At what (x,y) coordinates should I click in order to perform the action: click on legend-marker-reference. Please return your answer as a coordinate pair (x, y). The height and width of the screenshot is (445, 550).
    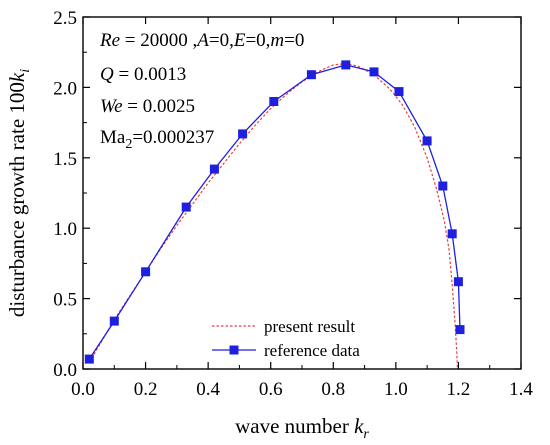
    Looking at the image, I should click on (234, 350).